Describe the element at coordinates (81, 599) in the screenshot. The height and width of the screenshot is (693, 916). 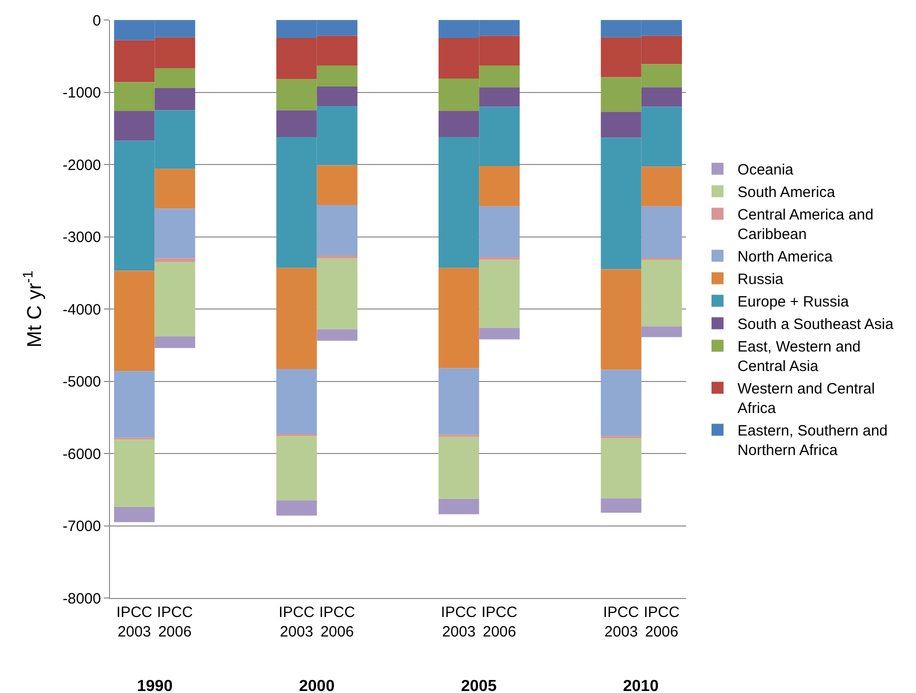
I see `y-tick-label: -8000` at that location.